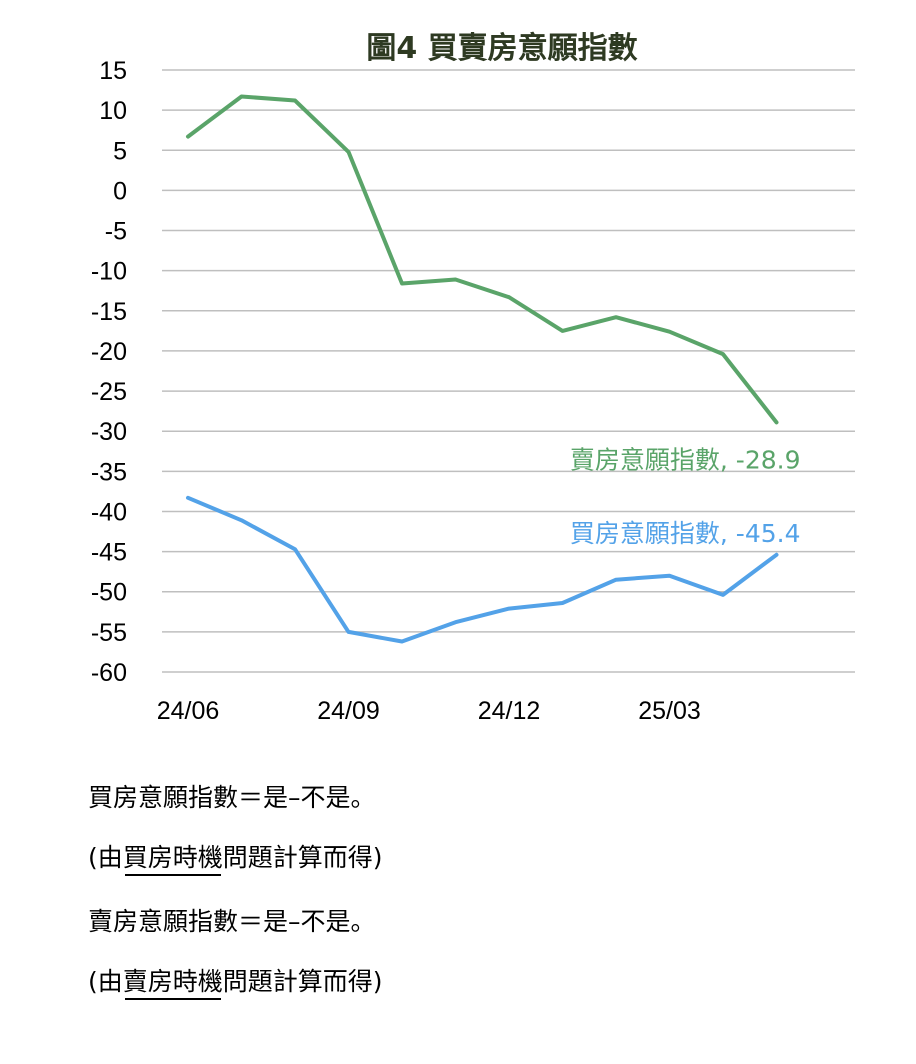 The width and height of the screenshot is (916, 1064). What do you see at coordinates (109, 312) in the screenshot?
I see `y-tick-label: -15` at bounding box center [109, 312].